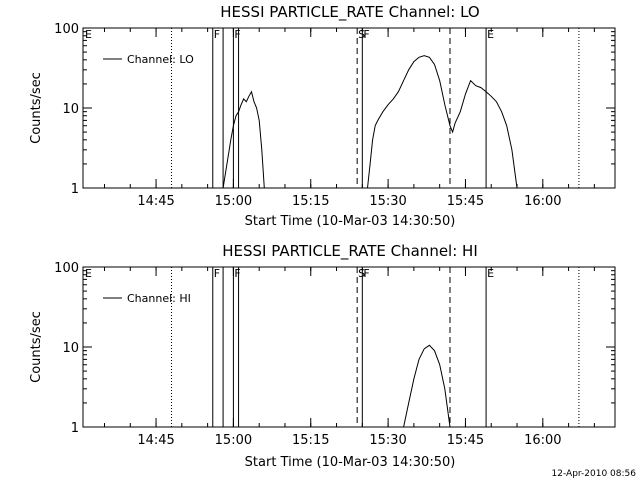  I want to click on legend: Channel: LO, so click(148, 59).